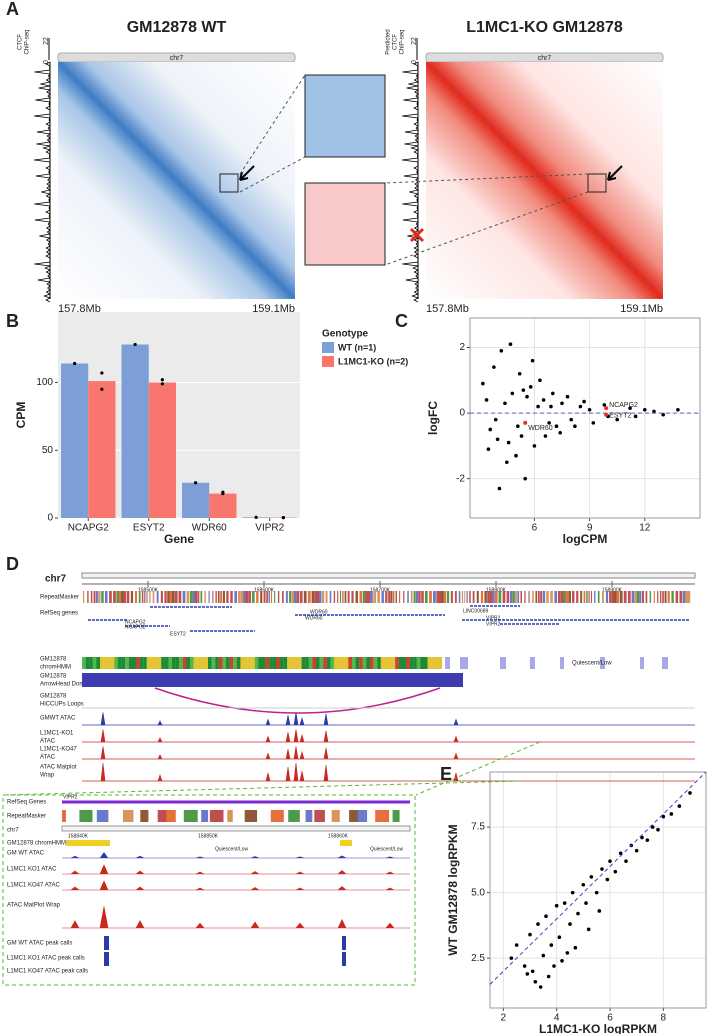 The image size is (712, 1034). Describe the element at coordinates (447, 309) in the screenshot. I see `coord-start: 157.8Mb` at that location.